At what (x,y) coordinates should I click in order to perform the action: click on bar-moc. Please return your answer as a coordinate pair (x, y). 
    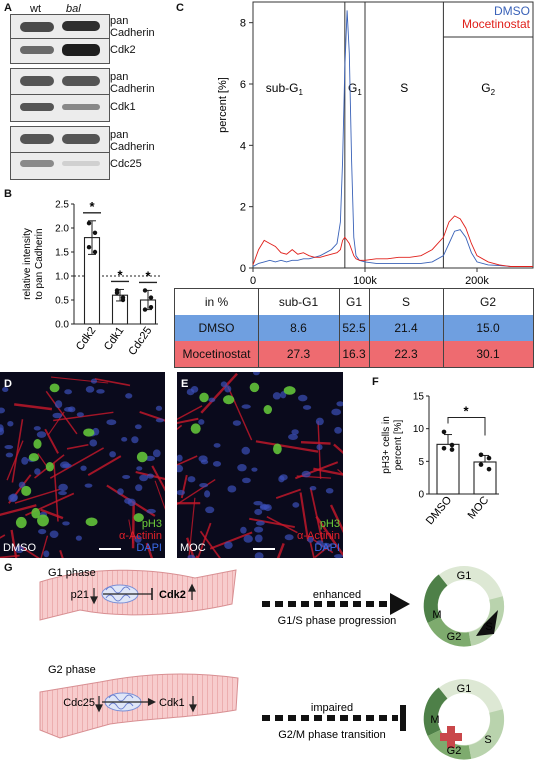
    Looking at the image, I should click on (485, 478).